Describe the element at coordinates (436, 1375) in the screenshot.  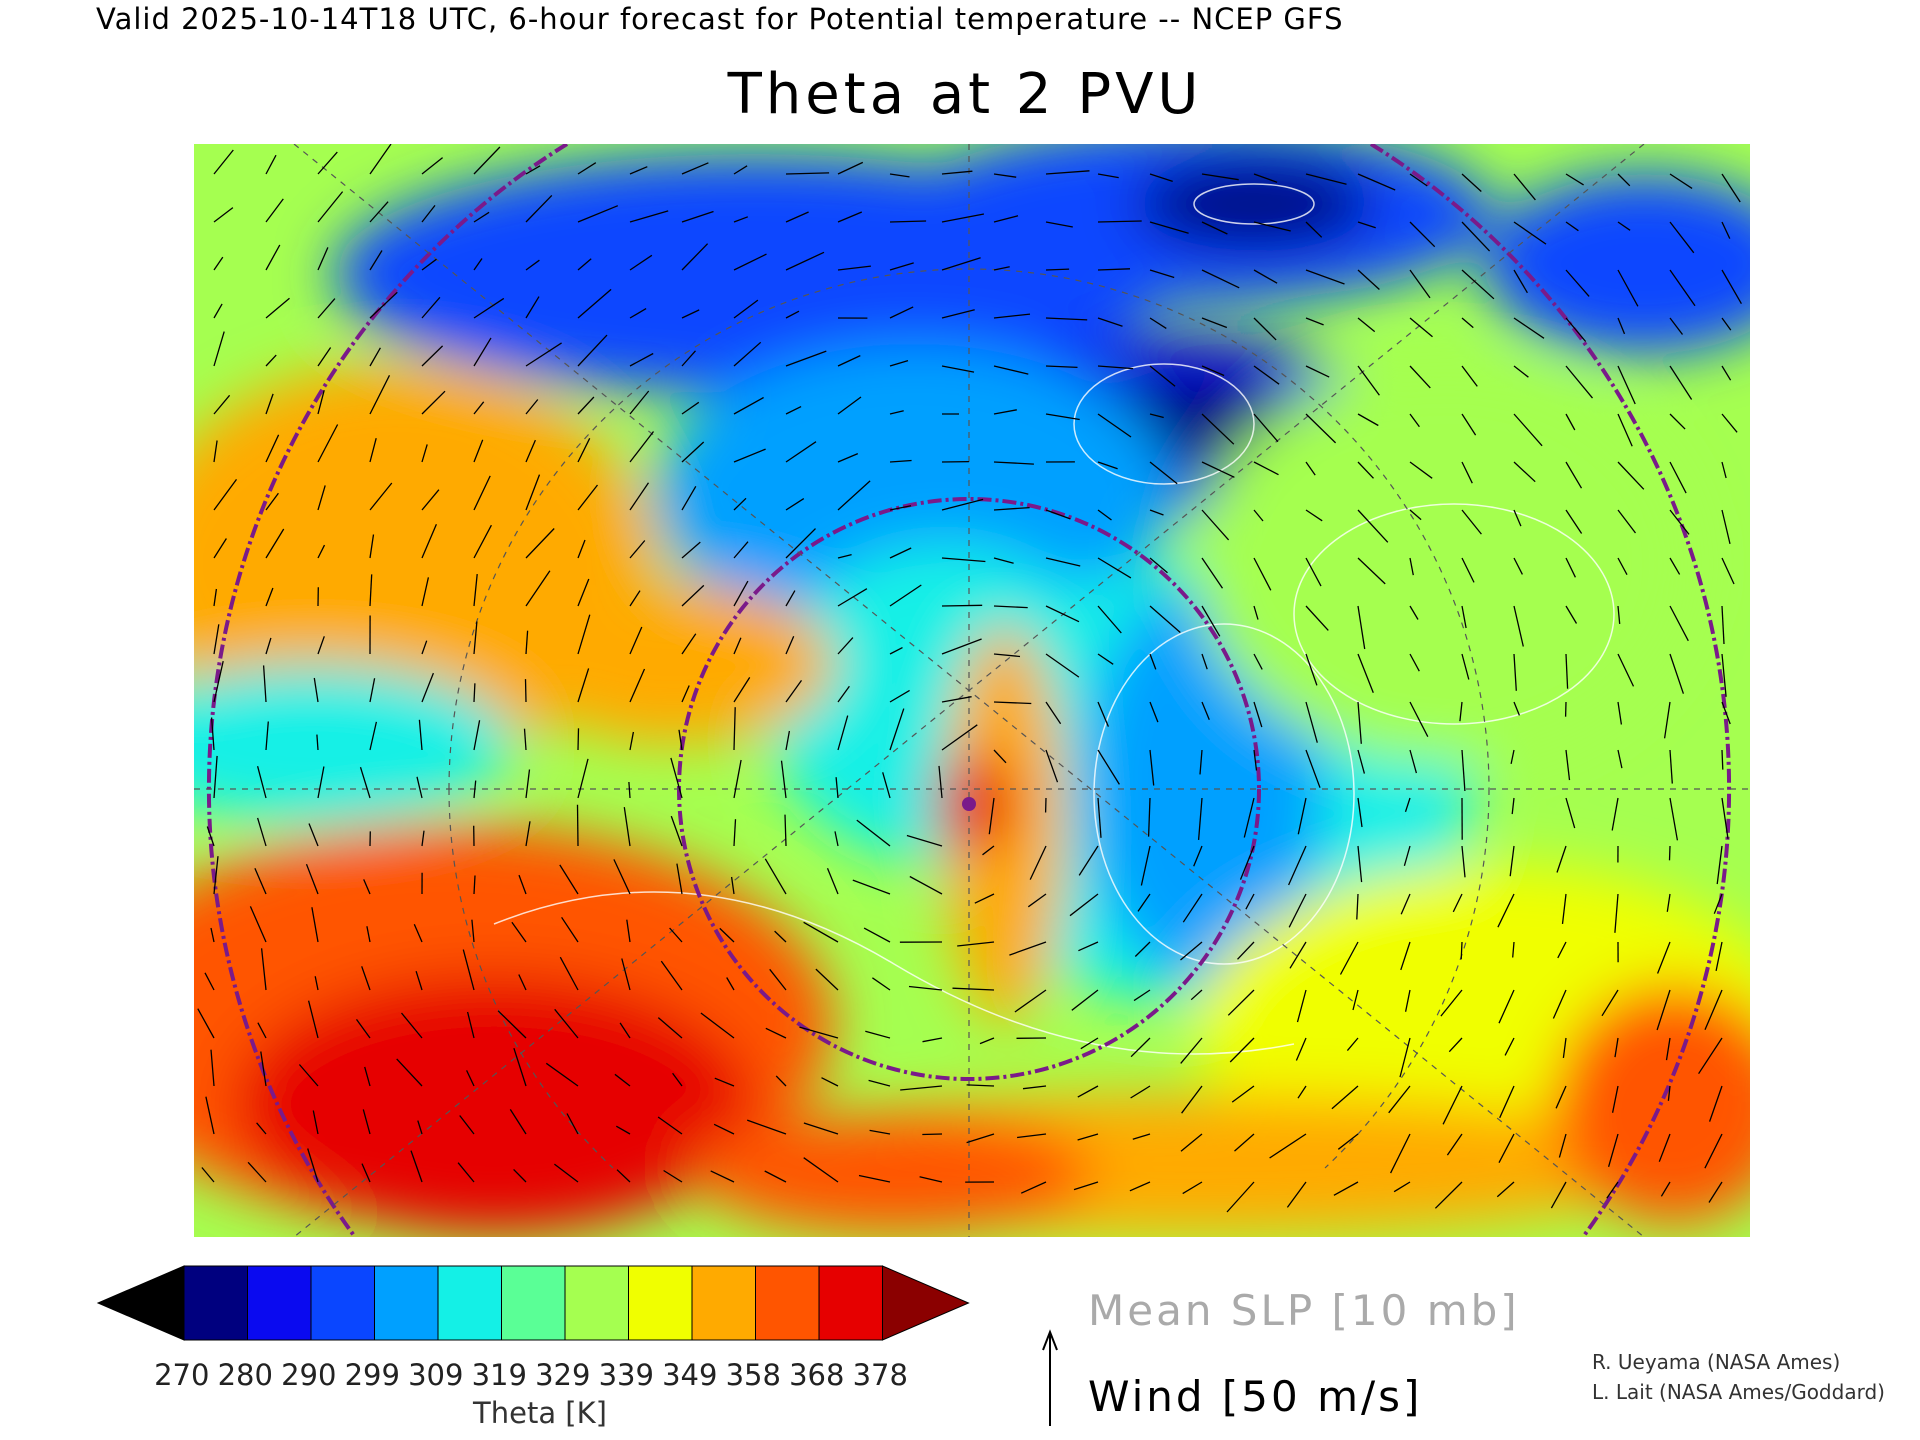
I see `colorbar-tick-label: 309` at that location.